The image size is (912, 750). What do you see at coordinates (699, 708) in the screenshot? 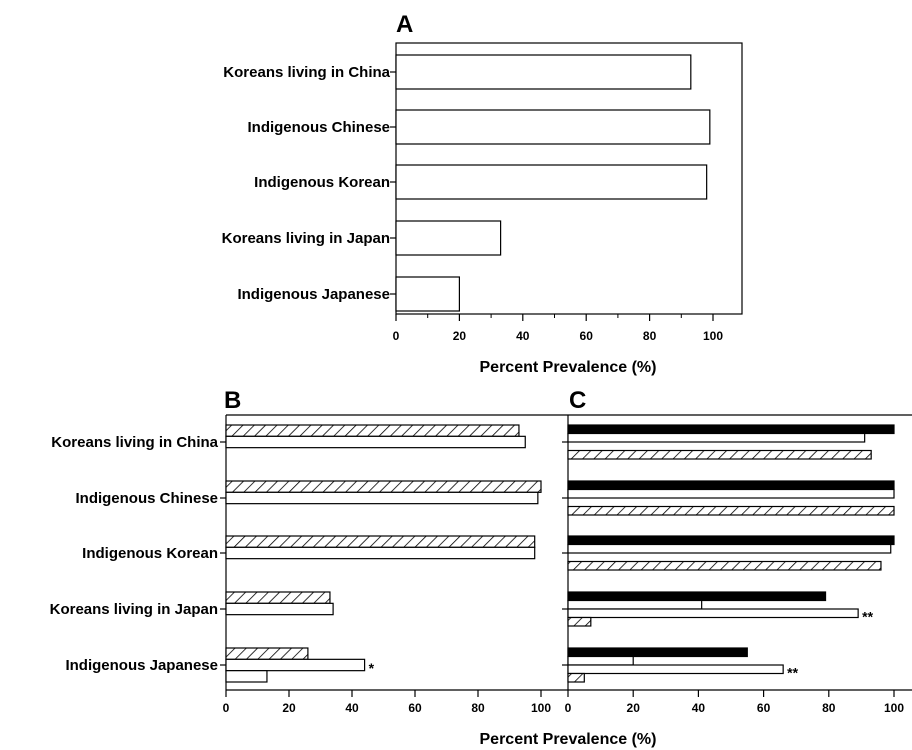
I see `panel-c-x-tick-label: 40` at bounding box center [699, 708].